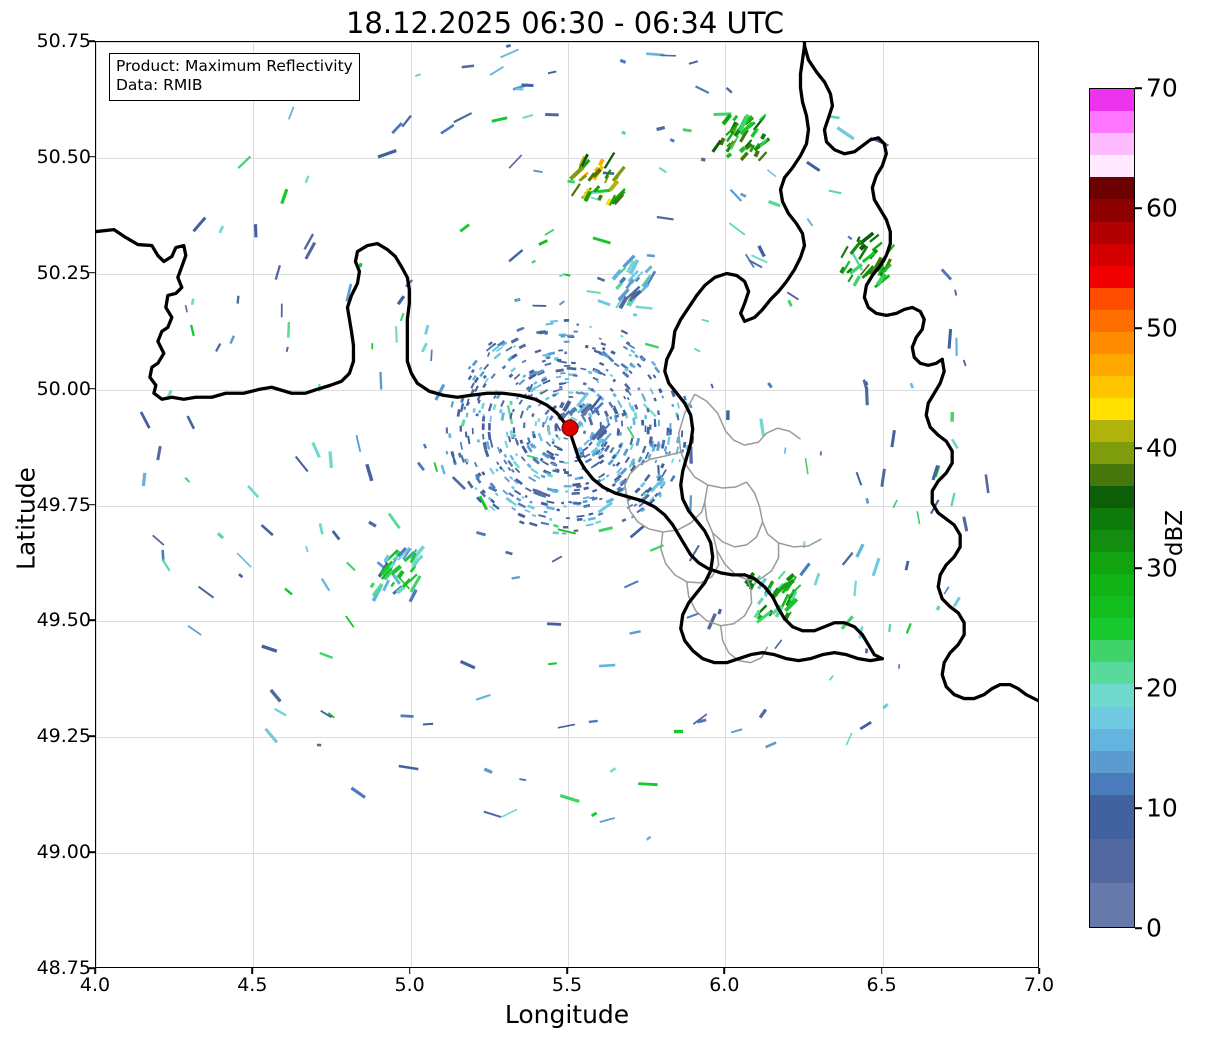  What do you see at coordinates (570, 428) in the screenshot?
I see `radar-site-marker` at bounding box center [570, 428].